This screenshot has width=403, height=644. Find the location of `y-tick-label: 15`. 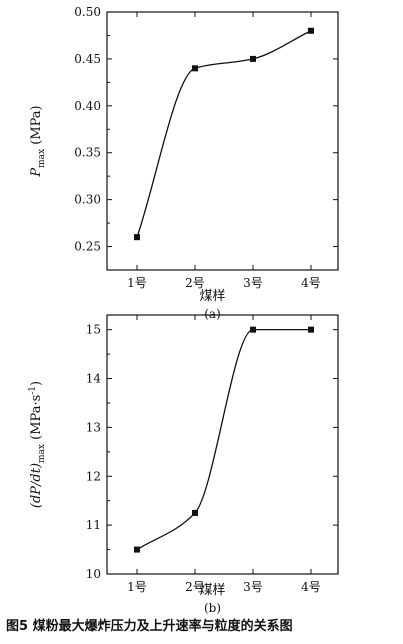

y-tick-label: 15 is located at coordinates (93, 330).